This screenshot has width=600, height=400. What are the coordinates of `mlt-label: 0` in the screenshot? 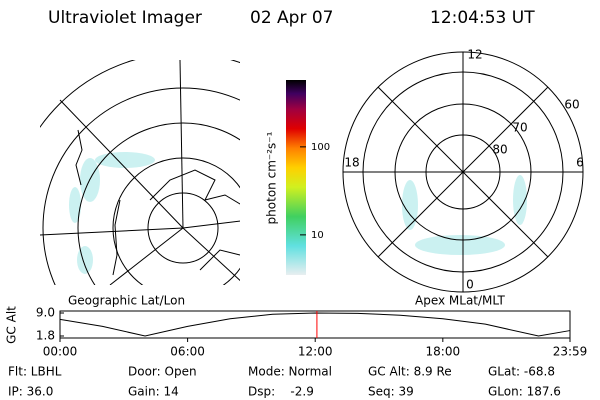 It's located at (470, 285).